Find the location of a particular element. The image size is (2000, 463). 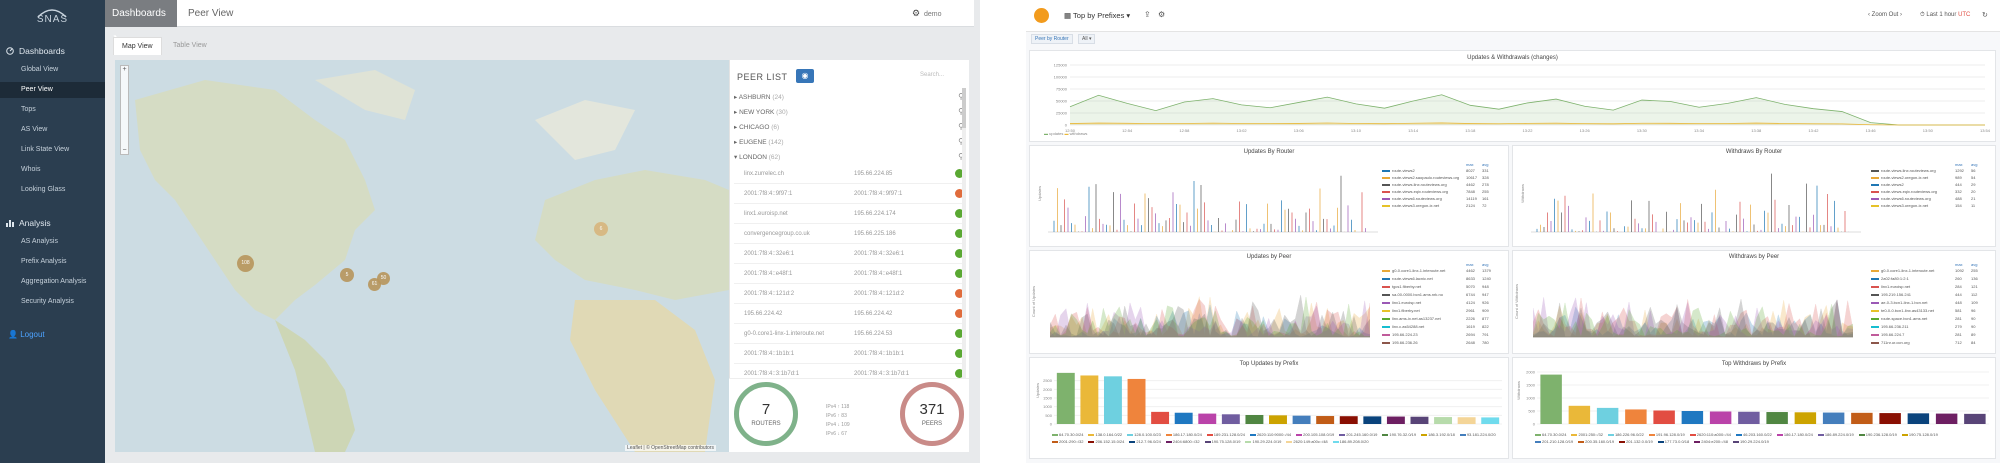

settings-gear-icon: ⚙ is located at coordinates (1162, 14).